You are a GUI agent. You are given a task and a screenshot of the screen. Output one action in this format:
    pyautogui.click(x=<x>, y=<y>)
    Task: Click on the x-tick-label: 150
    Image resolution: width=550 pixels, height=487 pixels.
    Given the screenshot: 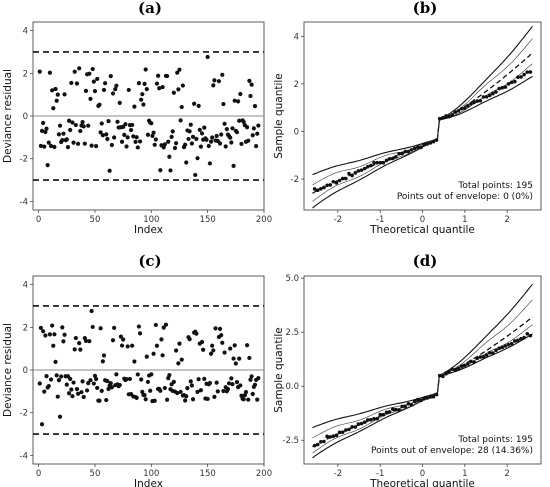 What is the action you would take?
    pyautogui.click(x=208, y=220)
    